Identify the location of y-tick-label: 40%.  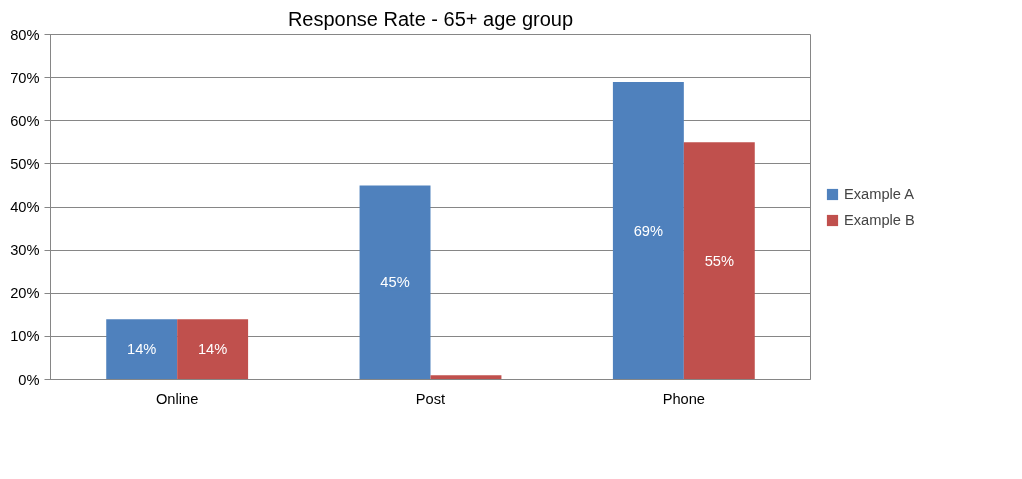
(25, 207).